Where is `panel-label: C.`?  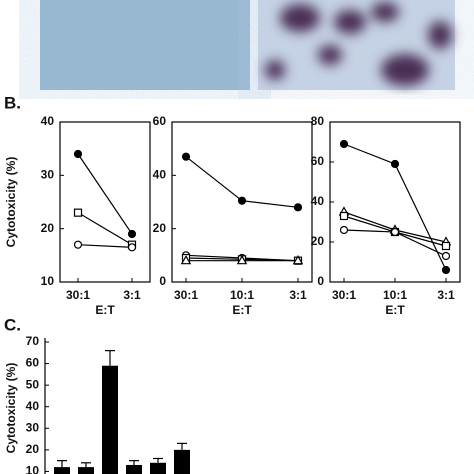
panel-label: C. is located at coordinates (12, 324).